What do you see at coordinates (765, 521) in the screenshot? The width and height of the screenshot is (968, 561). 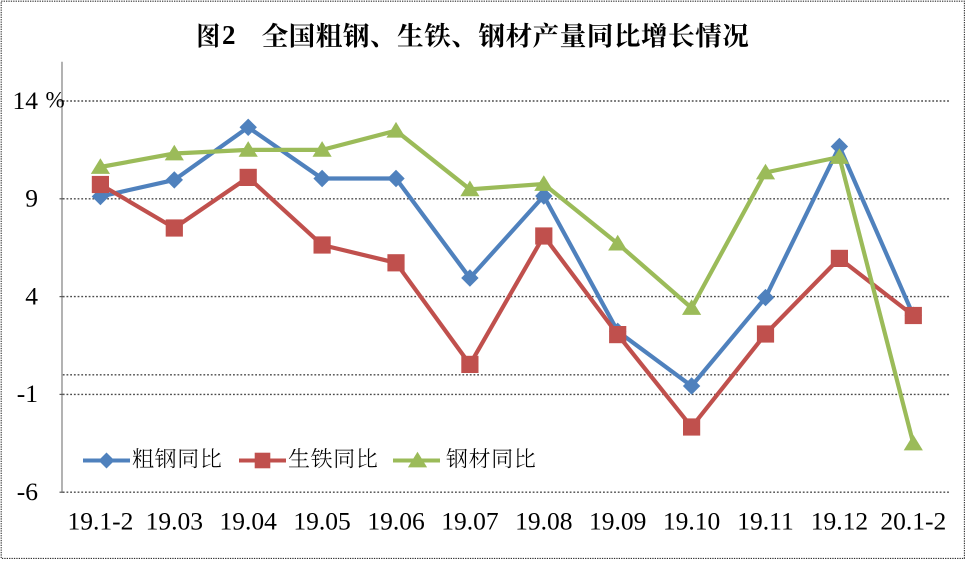 I see `svg-text: 19.11` at bounding box center [765, 521].